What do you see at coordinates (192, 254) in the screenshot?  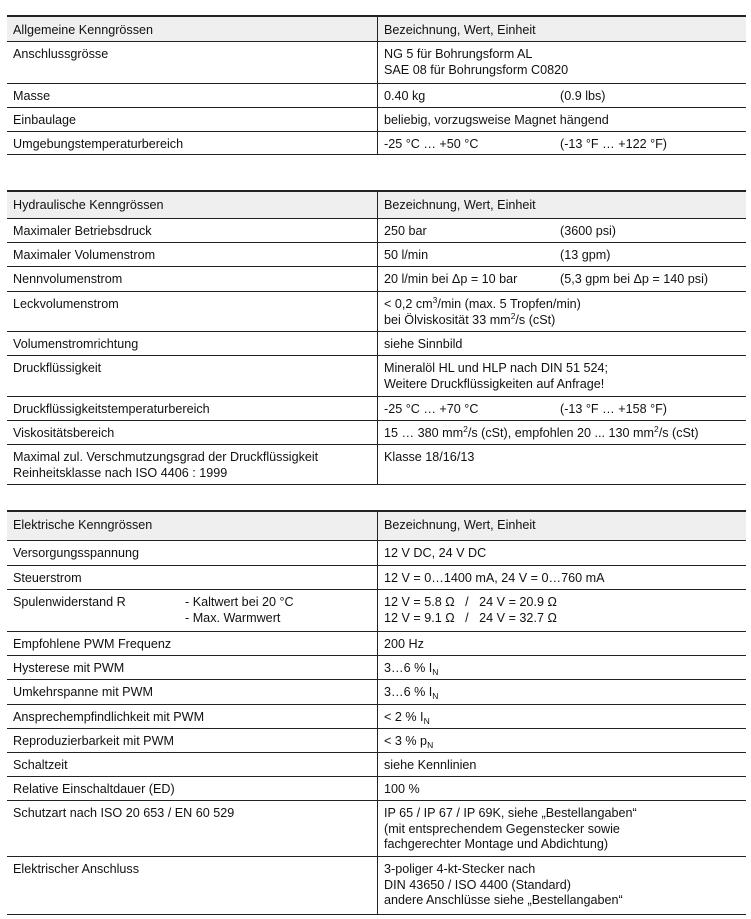 I see `parameter-cell: Maximaler Volumenstrom` at bounding box center [192, 254].